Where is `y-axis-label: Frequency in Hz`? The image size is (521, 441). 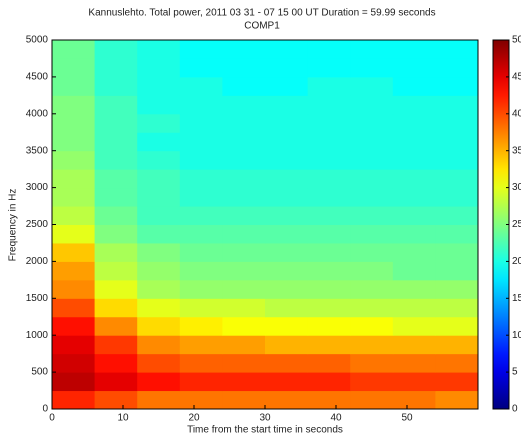 y-axis-label: Frequency in Hz is located at coordinates (13, 225).